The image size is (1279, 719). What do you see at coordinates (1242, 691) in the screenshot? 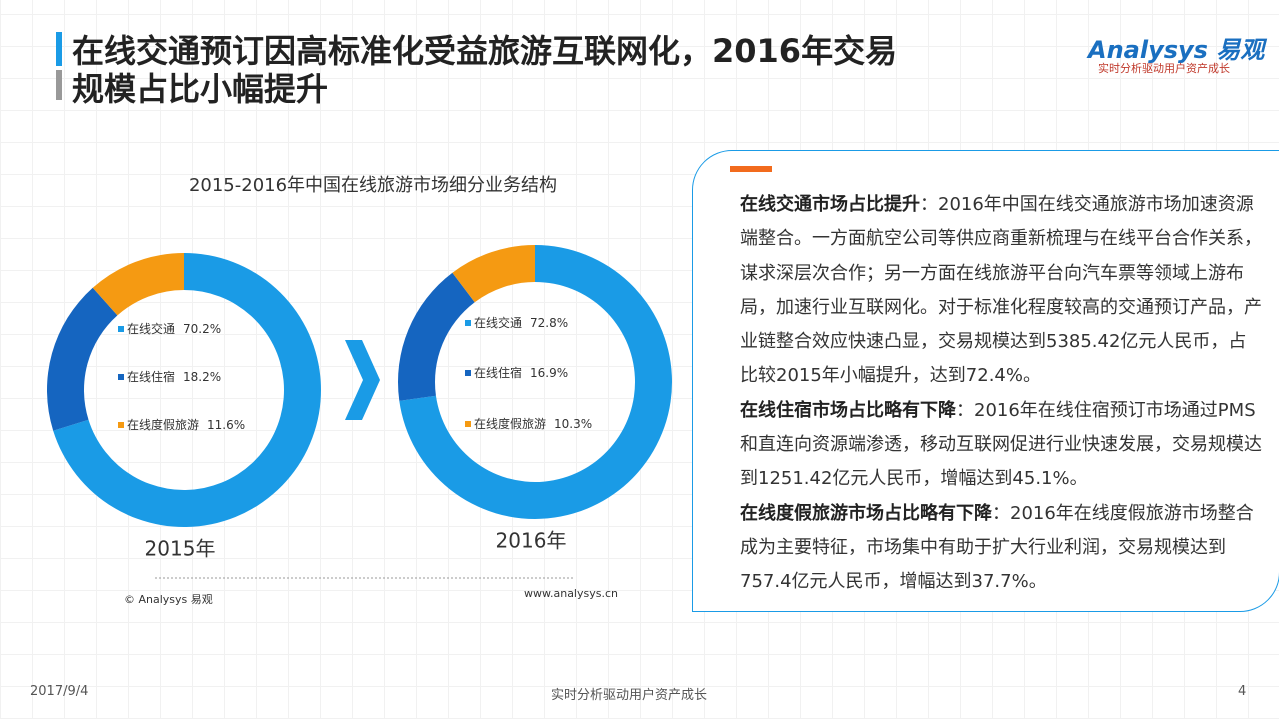
I see `page-number: 4` at bounding box center [1242, 691].